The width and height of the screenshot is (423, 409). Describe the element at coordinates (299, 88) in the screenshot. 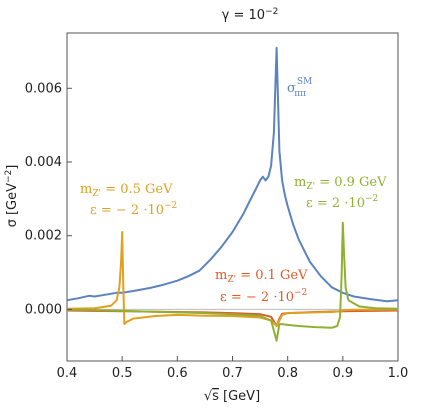

I see `annotation-sm: σSM ππ` at that location.